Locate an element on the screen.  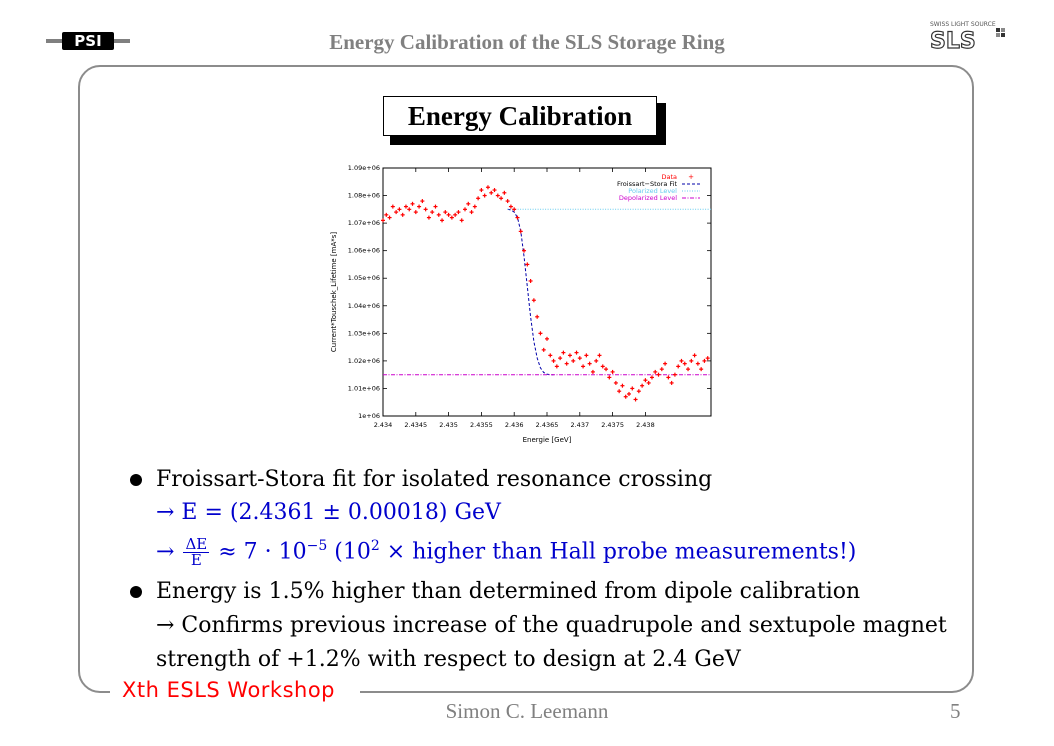
x-tick-label: 2.435 is located at coordinates (448, 425).